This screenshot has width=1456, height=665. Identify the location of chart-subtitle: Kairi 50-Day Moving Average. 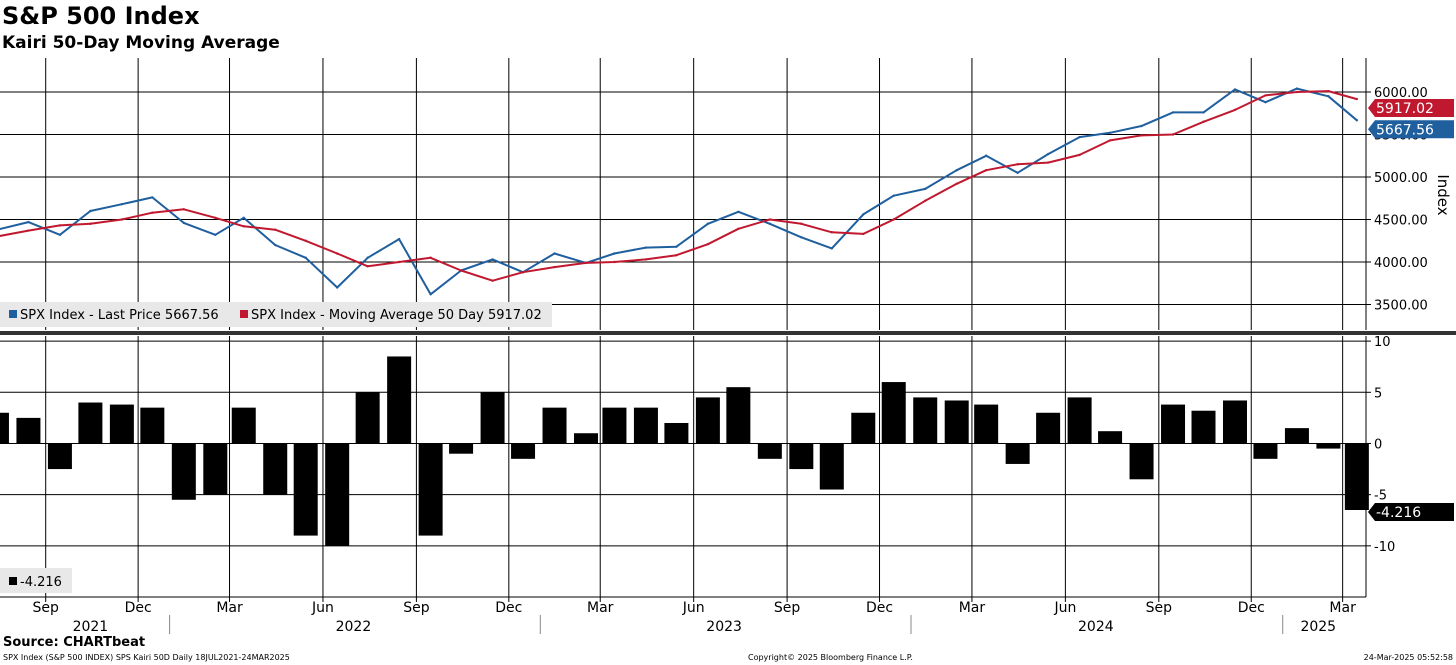
(141, 43).